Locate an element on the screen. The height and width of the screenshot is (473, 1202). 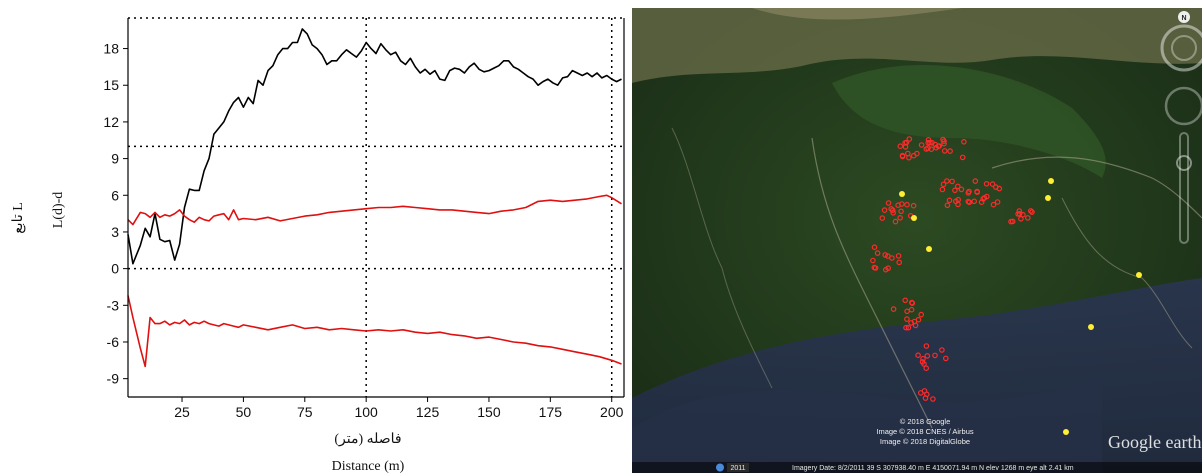
y-tick-label: 0 is located at coordinates (115, 269).